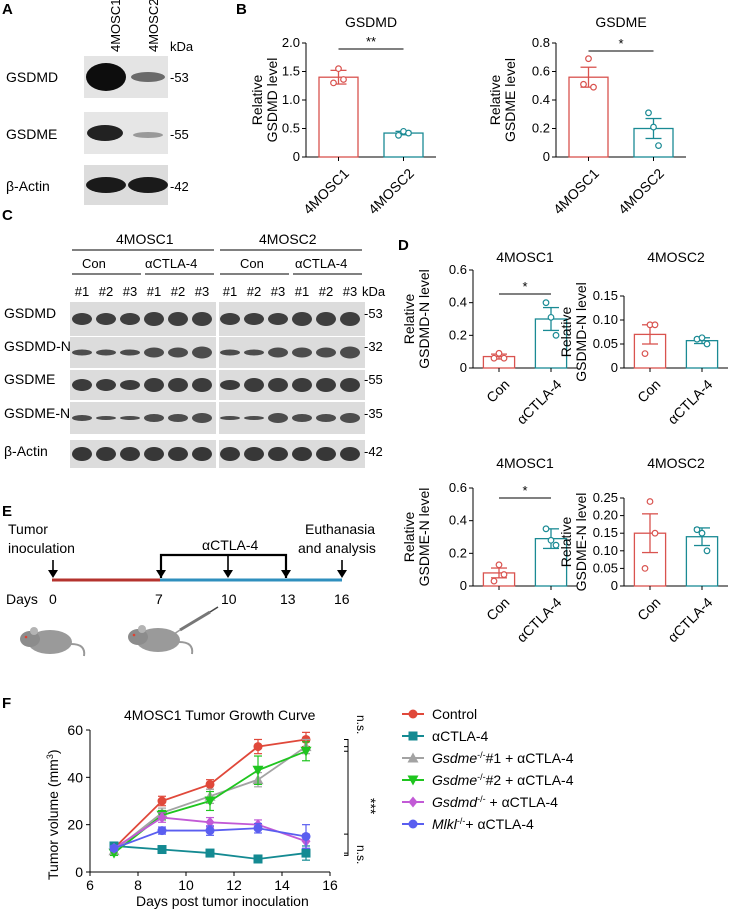  I want to click on arrow-day7-head, so click(161, 574).